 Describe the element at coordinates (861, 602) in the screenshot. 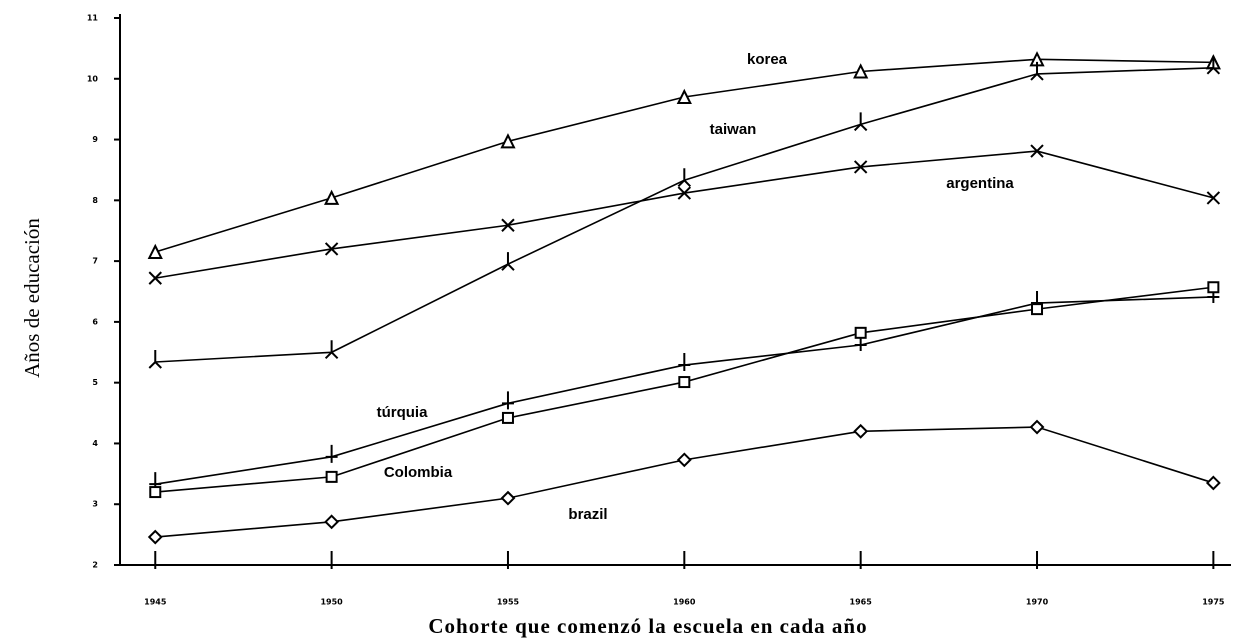

I see `x-tick-label: 1965` at that location.